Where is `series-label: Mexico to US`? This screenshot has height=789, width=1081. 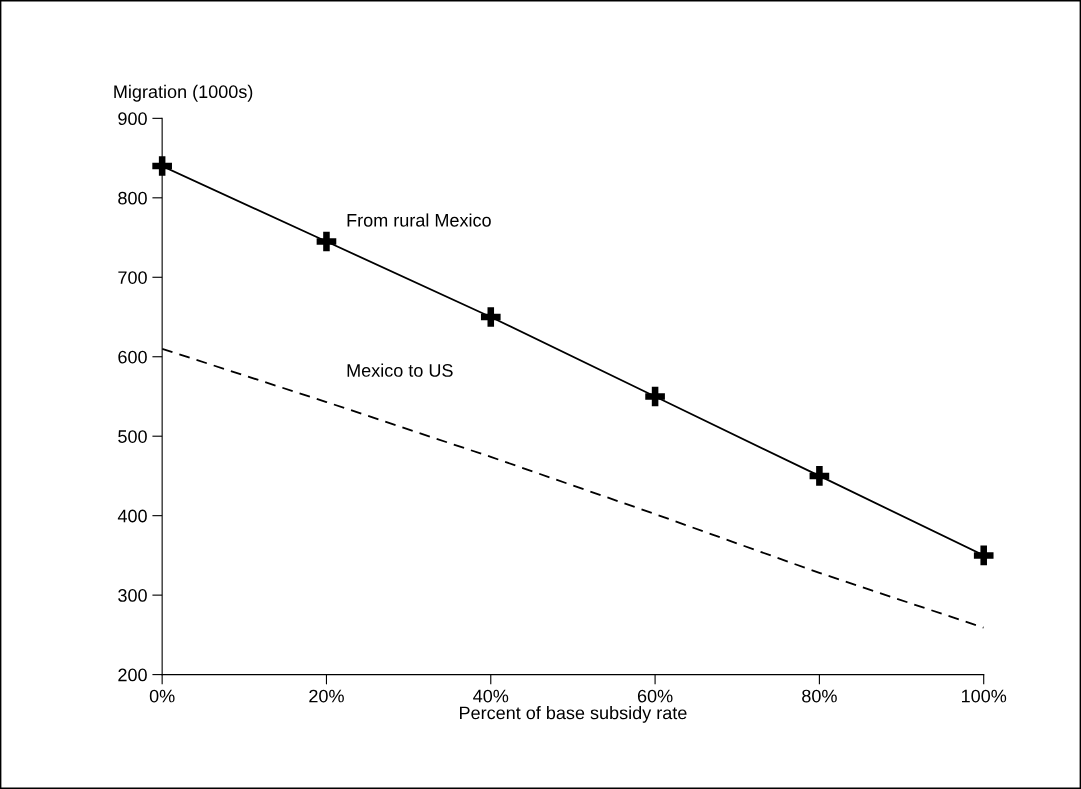
series-label: Mexico to US is located at coordinates (400, 370).